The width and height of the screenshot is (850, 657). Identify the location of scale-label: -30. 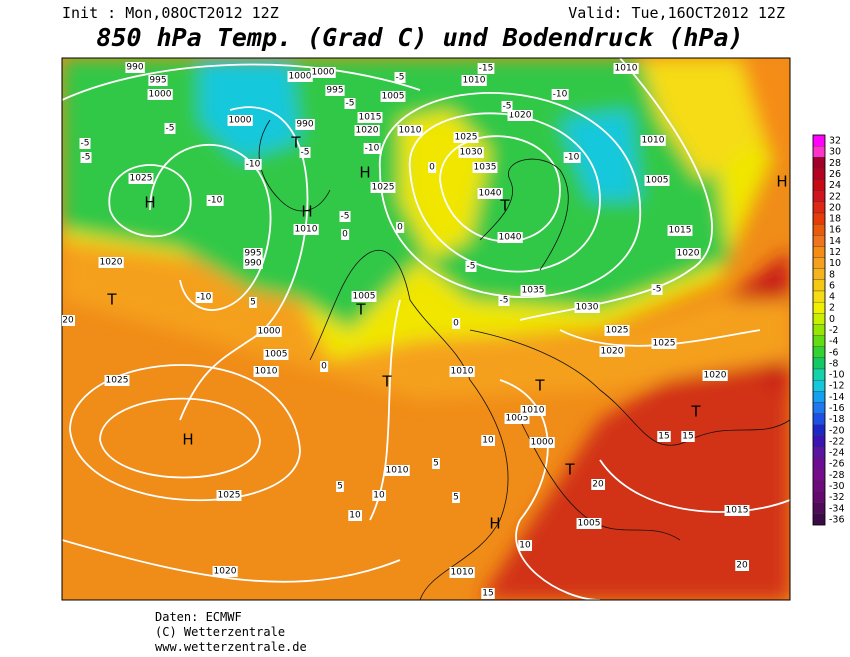
(837, 486).